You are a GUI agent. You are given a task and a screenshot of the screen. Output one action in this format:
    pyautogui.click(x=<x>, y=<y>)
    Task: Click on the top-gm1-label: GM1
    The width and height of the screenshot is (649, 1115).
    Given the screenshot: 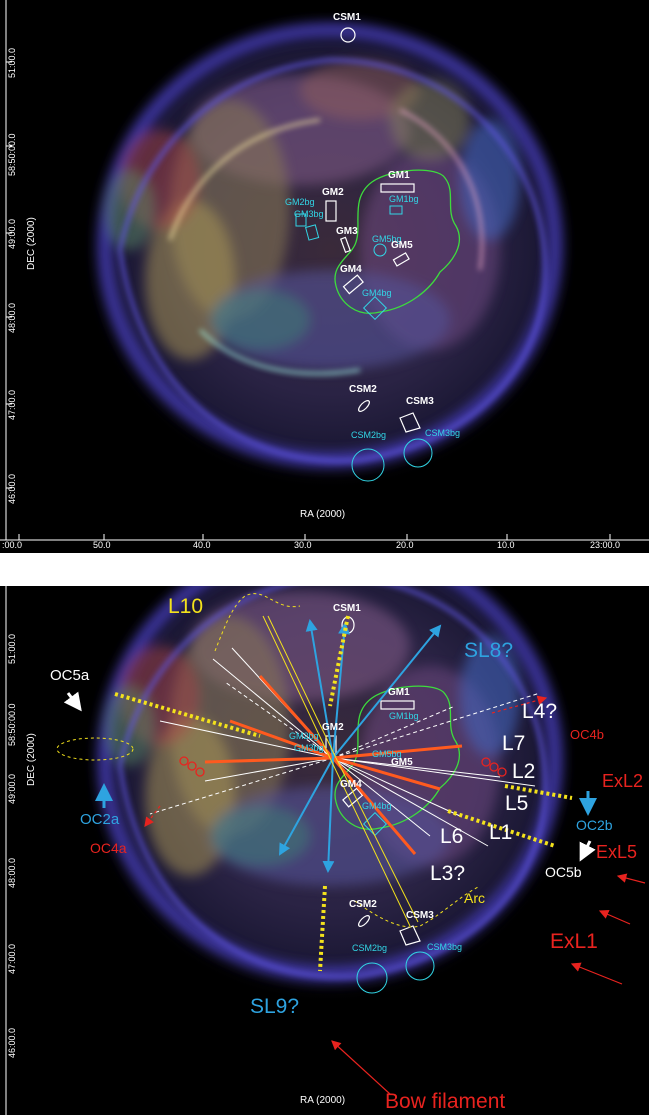 What is the action you would take?
    pyautogui.click(x=399, y=175)
    